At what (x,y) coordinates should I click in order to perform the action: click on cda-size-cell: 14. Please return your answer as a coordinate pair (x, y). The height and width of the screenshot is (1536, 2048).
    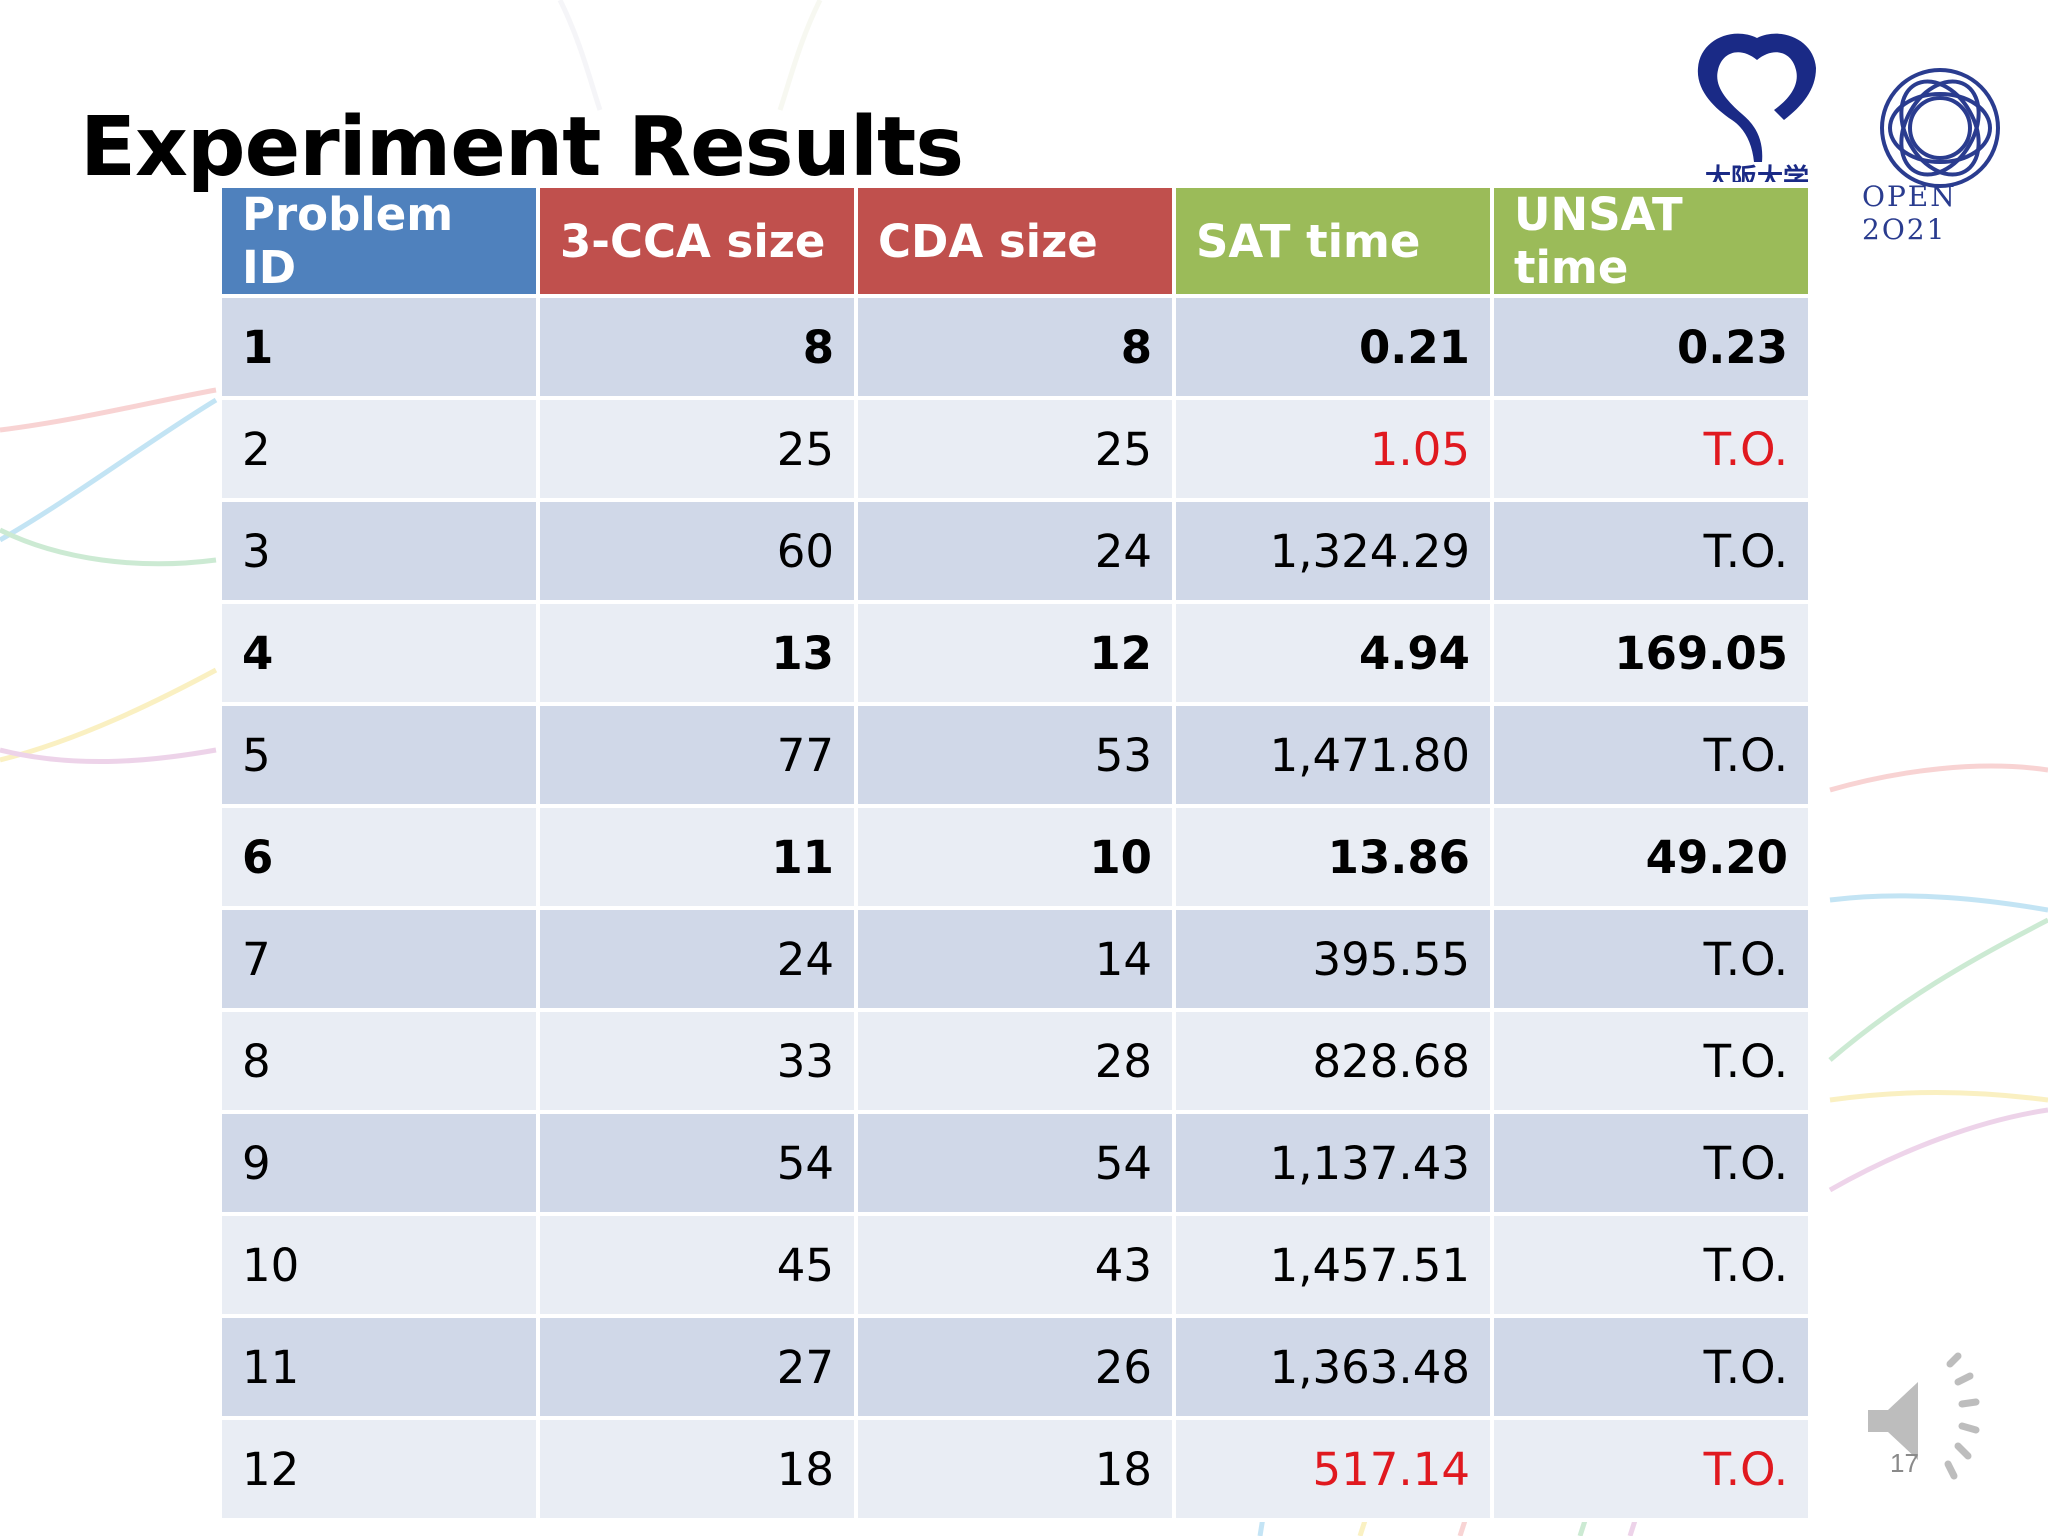
    Looking at the image, I should click on (1015, 959).